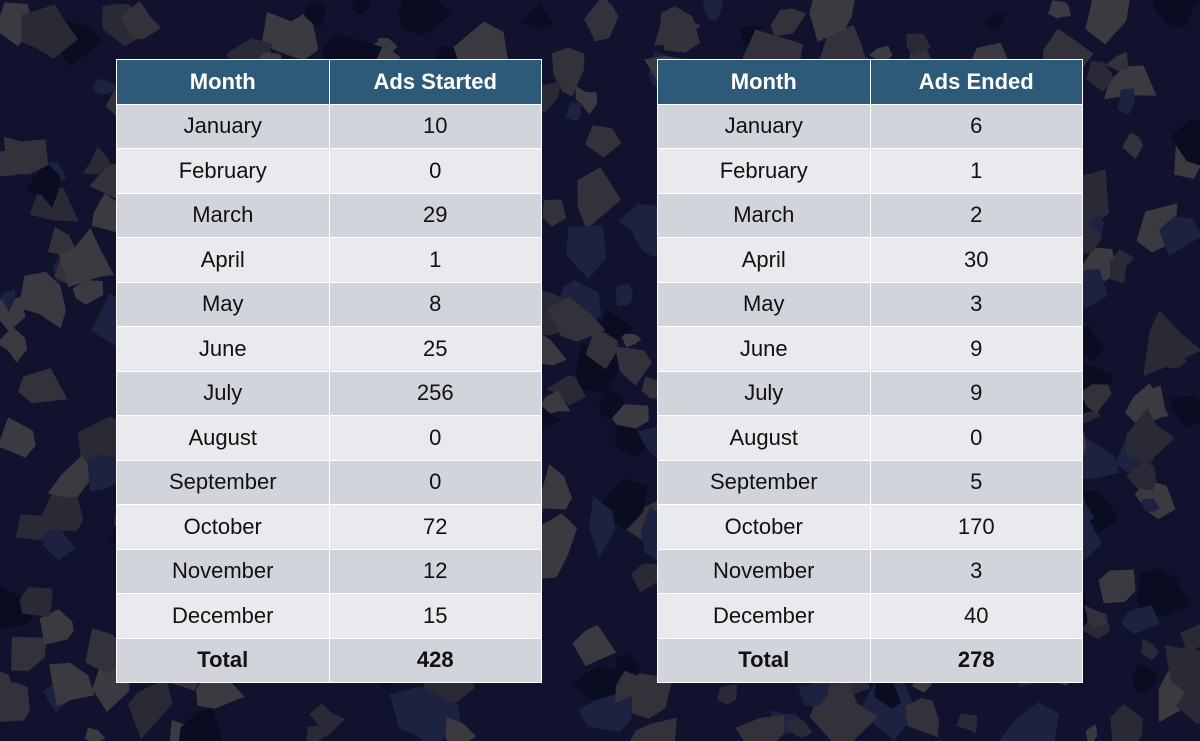  I want to click on month-cell: September, so click(223, 482).